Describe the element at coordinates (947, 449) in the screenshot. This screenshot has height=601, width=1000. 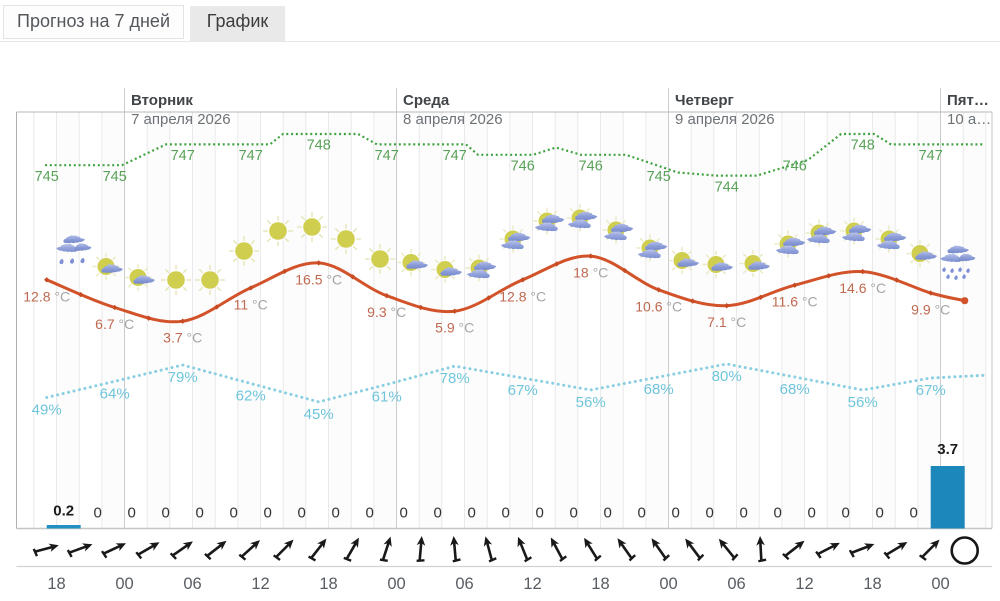
I see `svg-text: 3.7` at that location.